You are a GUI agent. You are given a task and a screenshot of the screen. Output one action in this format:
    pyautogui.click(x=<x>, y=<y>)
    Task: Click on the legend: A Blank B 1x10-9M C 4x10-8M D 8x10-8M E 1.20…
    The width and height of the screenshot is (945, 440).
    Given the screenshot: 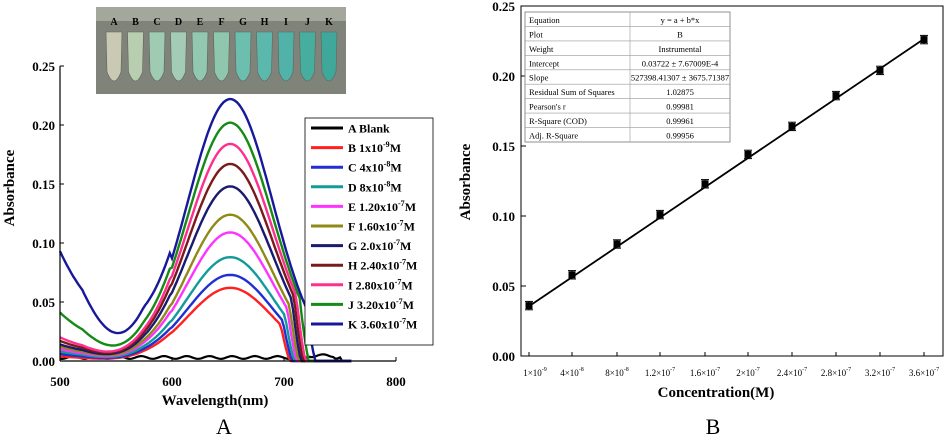 What is the action you would take?
    pyautogui.click(x=369, y=231)
    